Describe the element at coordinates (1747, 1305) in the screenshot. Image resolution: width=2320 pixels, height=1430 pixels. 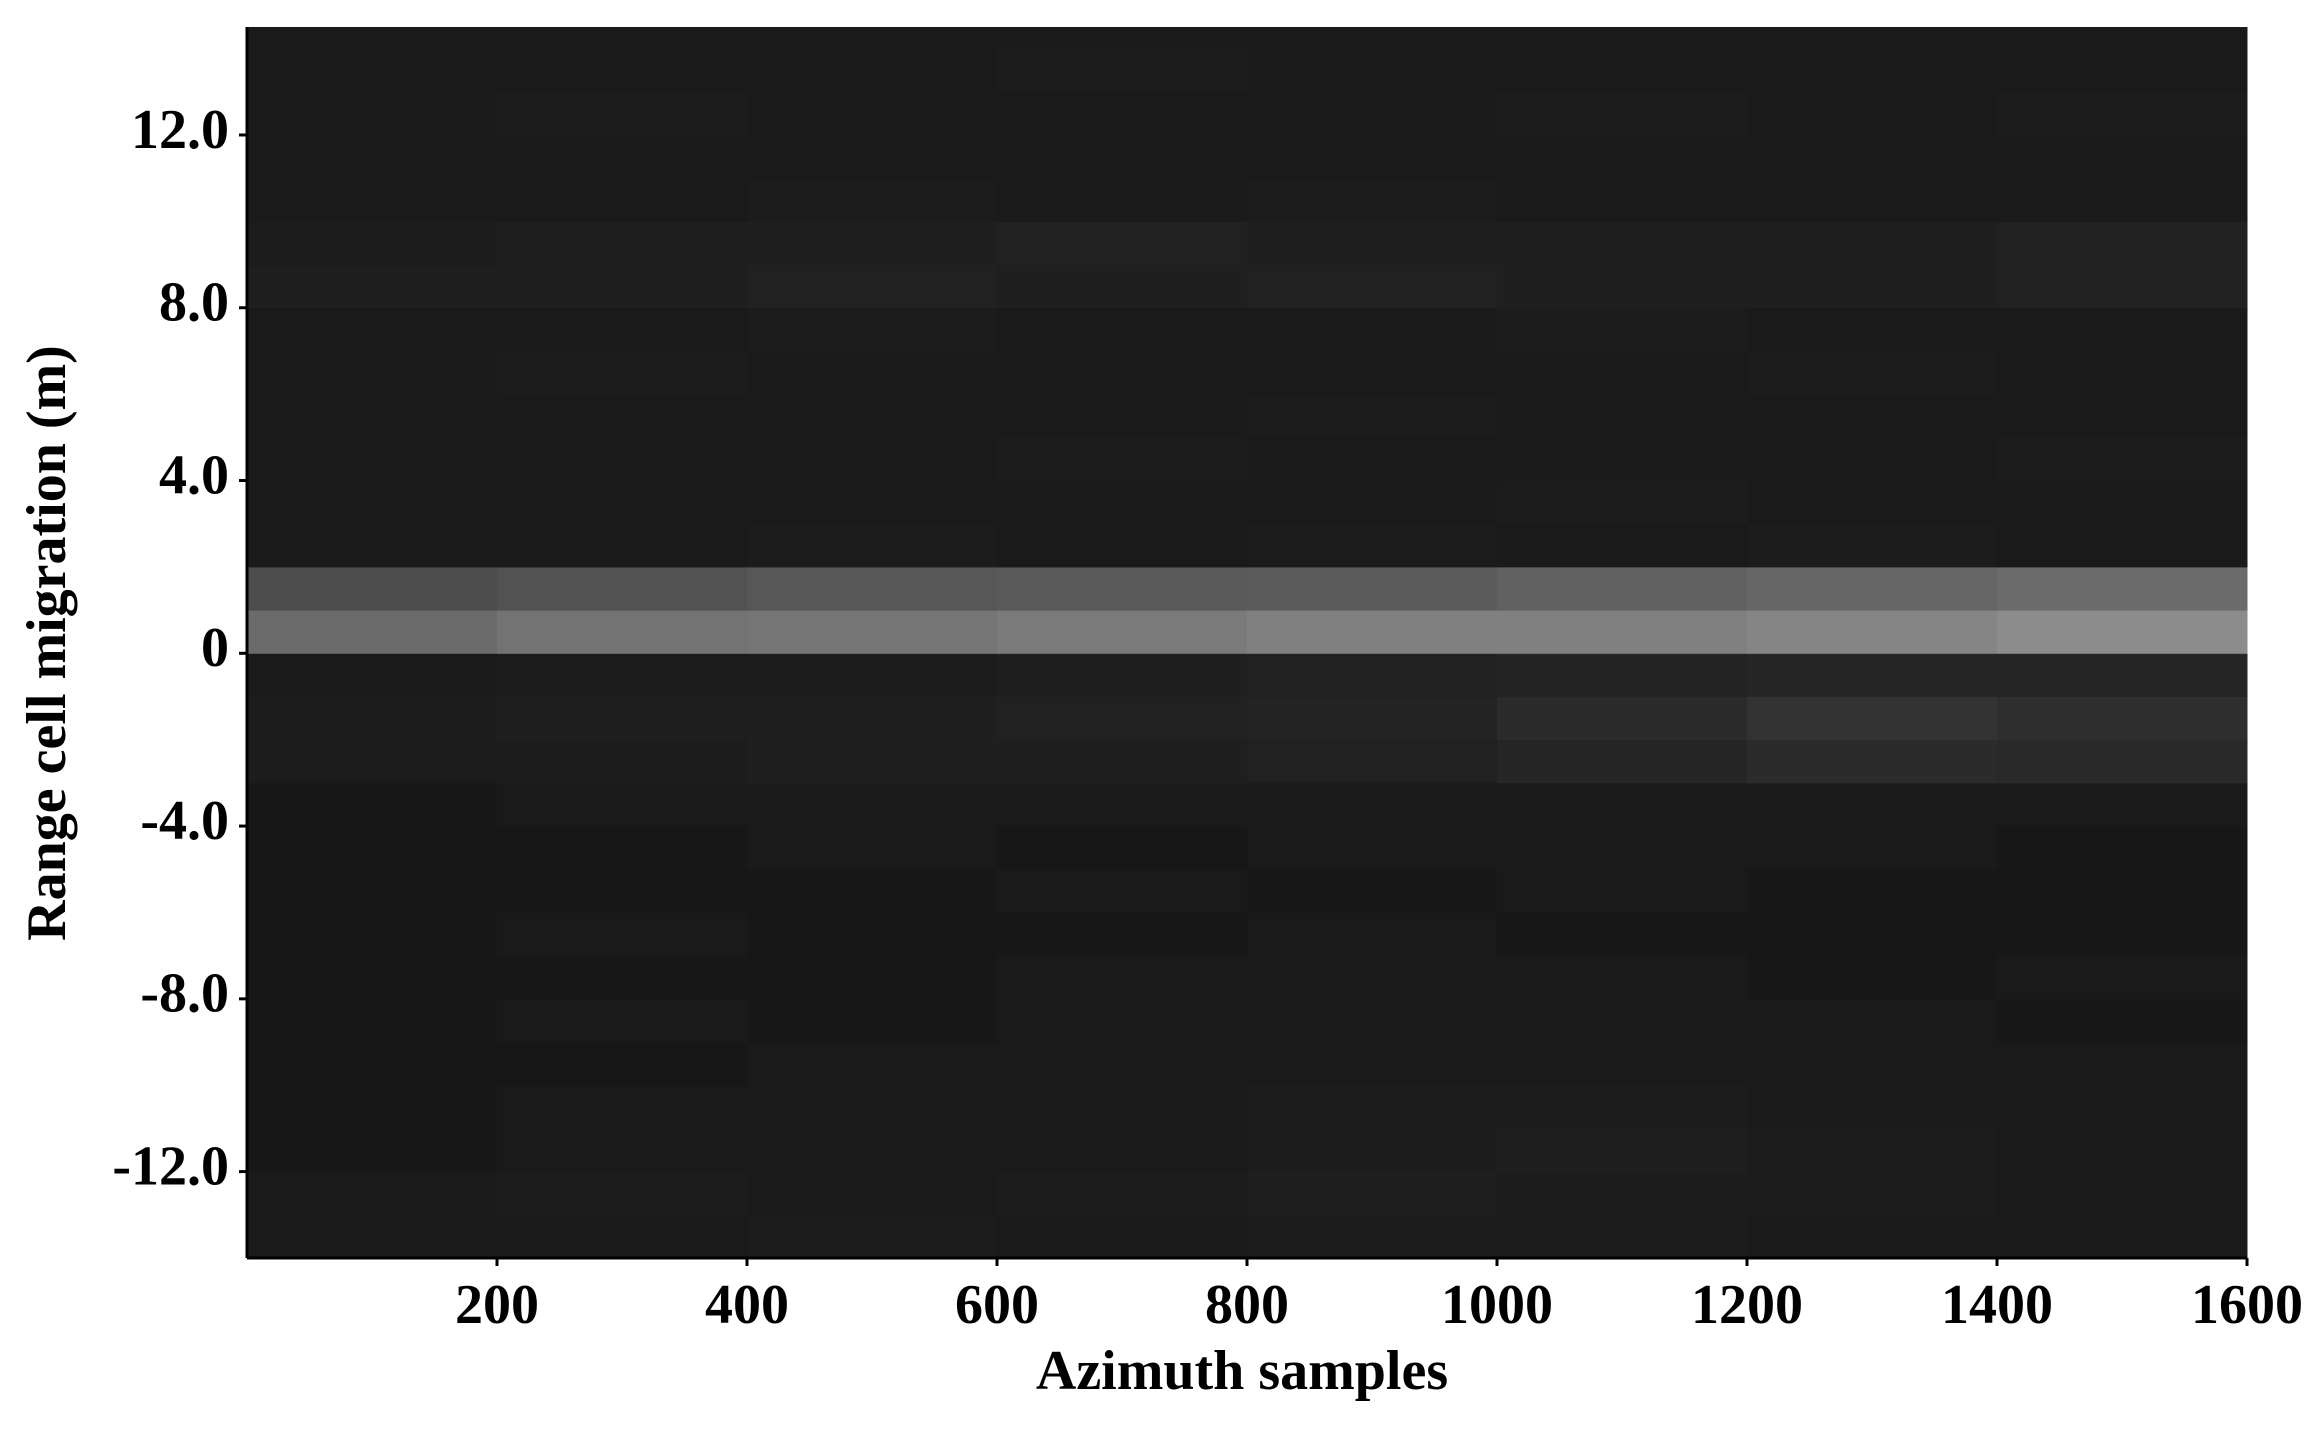
I see `x-tick-label: 1200` at that location.